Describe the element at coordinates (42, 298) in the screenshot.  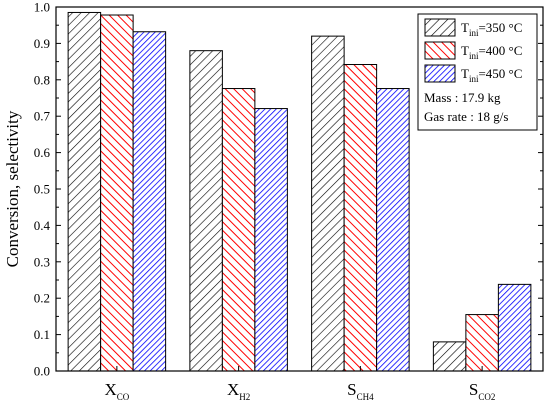
I see `y-tick-label: 0.2` at that location.